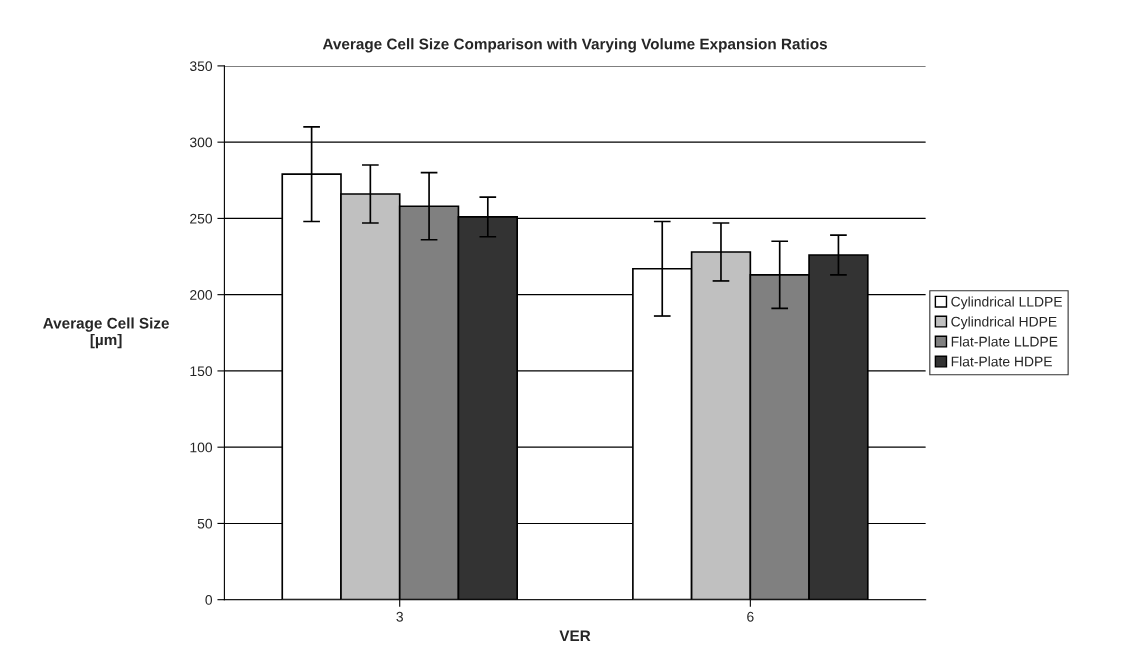 The image size is (1122, 659). I want to click on chart-title: Average Cell Size Comparison with Varying Volume Expansion Ratios, so click(574, 45).